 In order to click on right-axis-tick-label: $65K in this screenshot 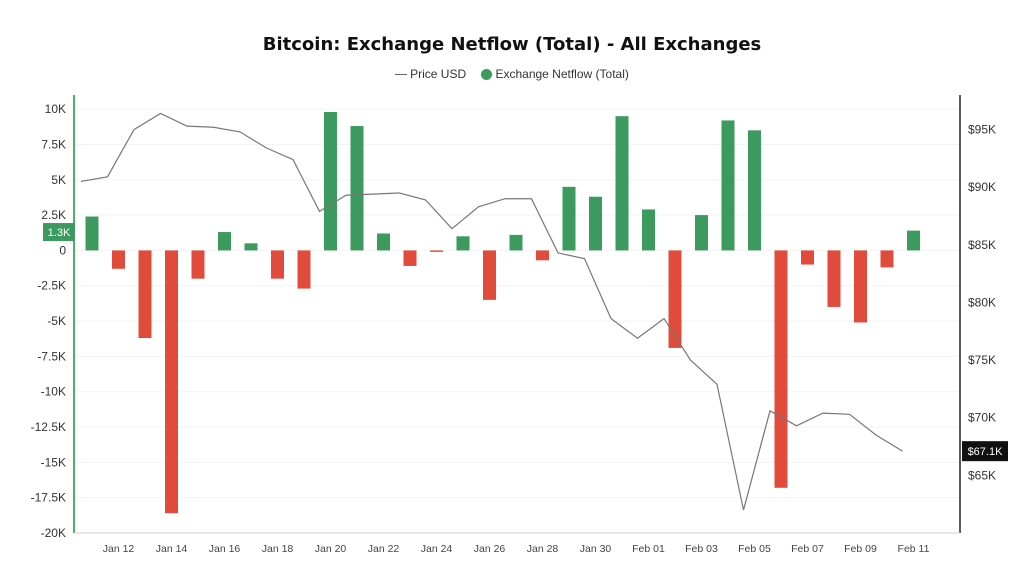, I will do `click(982, 475)`.